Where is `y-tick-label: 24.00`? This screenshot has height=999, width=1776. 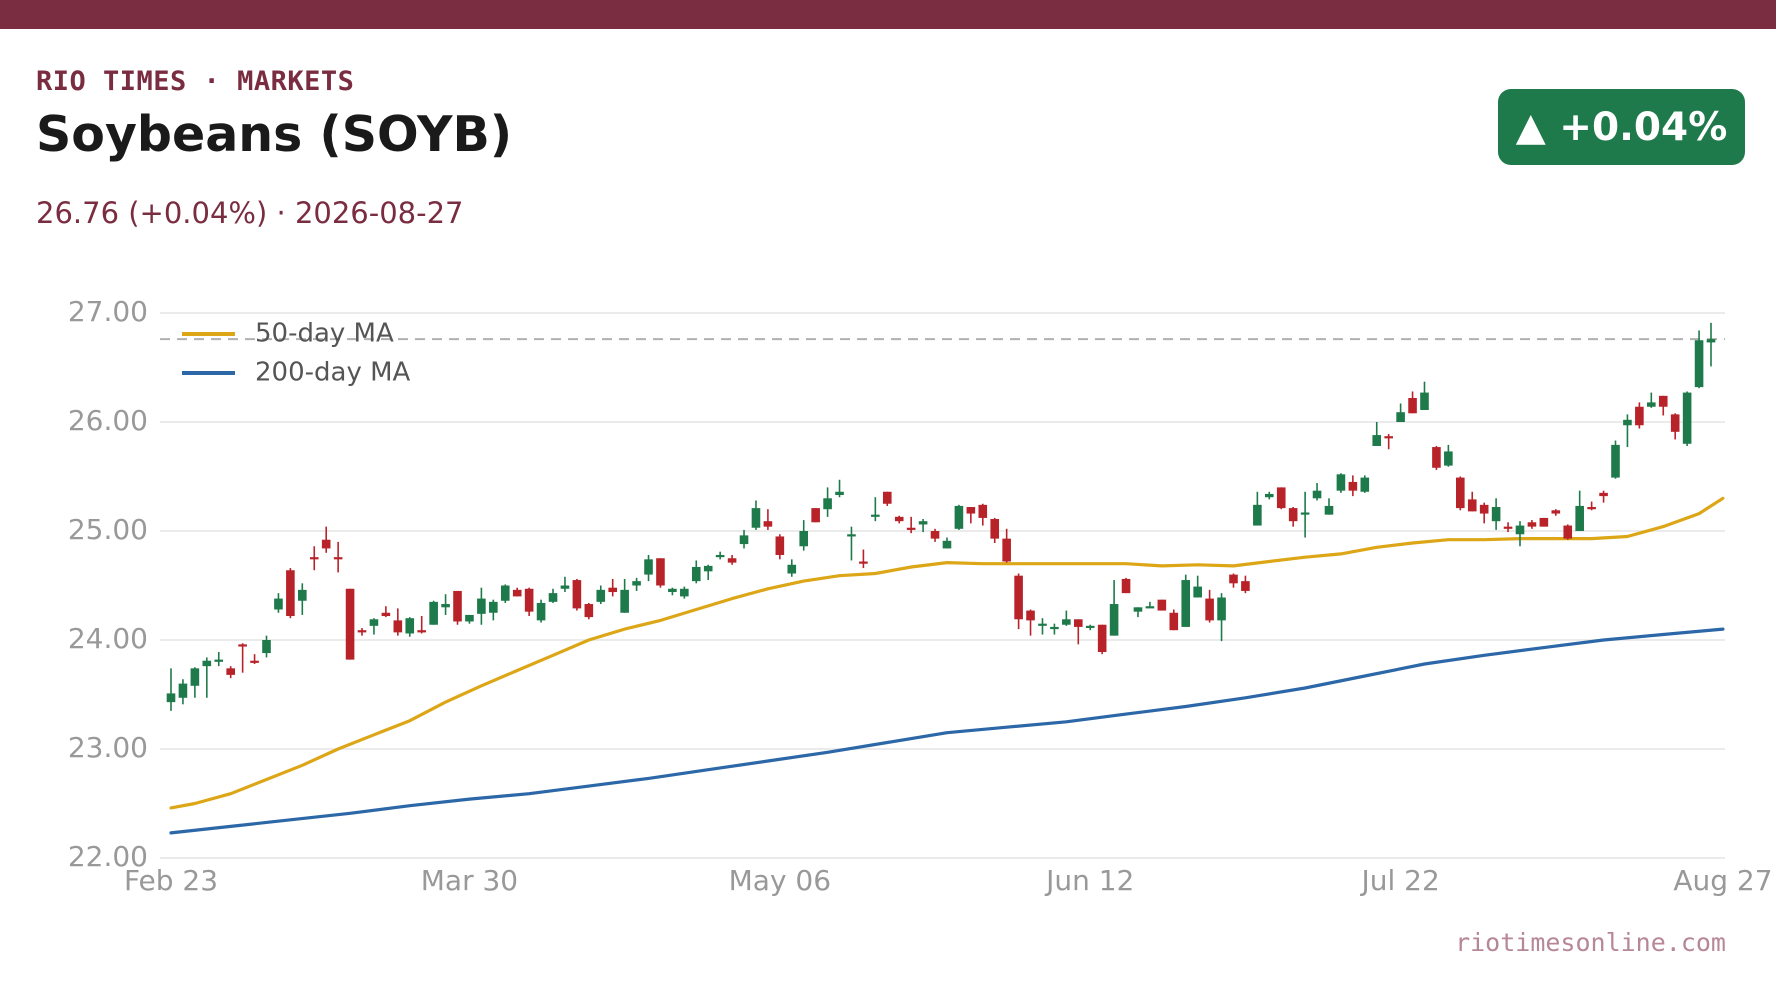
y-tick-label: 24.00 is located at coordinates (108, 638).